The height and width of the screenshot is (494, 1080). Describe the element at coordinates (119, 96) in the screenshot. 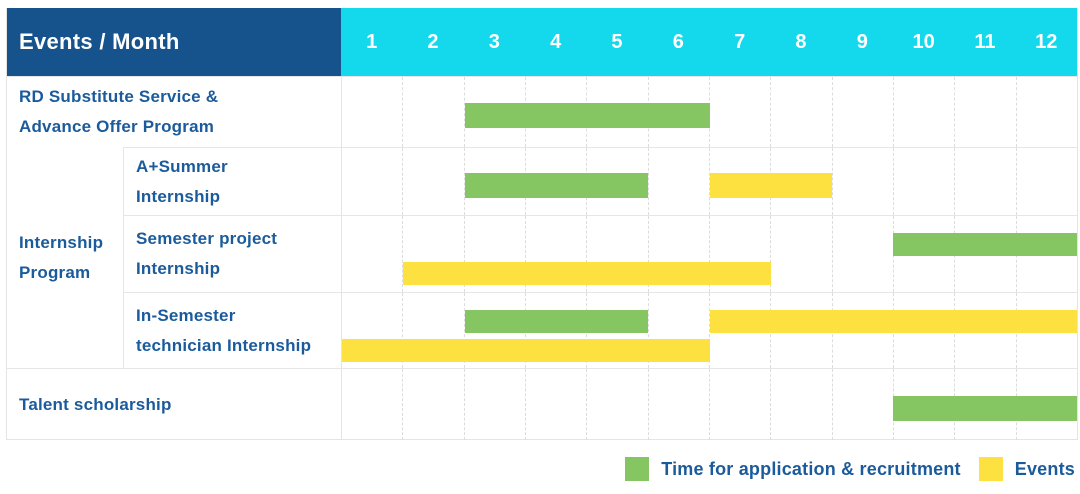

I see `row-label-line: RD Substitute Service &` at that location.